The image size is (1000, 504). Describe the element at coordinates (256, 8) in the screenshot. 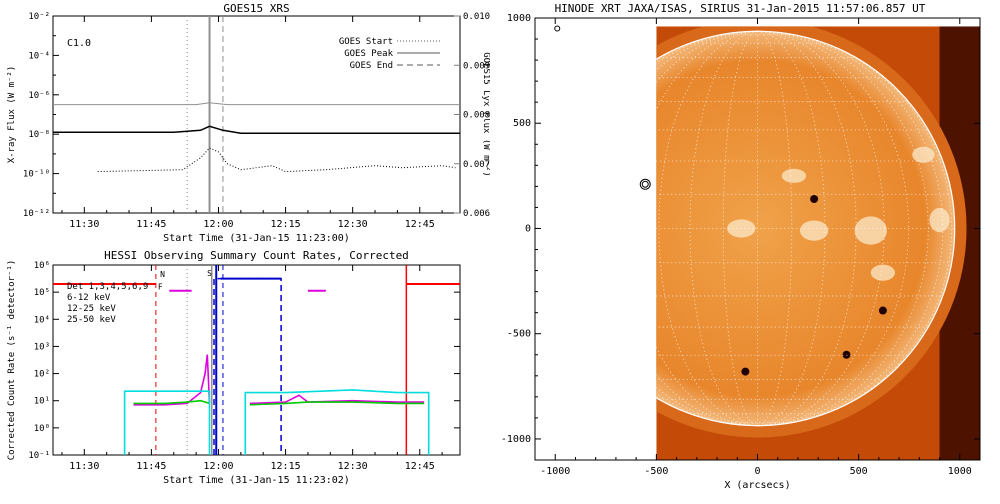

I see `goes-title: GOES15 XRS` at that location.